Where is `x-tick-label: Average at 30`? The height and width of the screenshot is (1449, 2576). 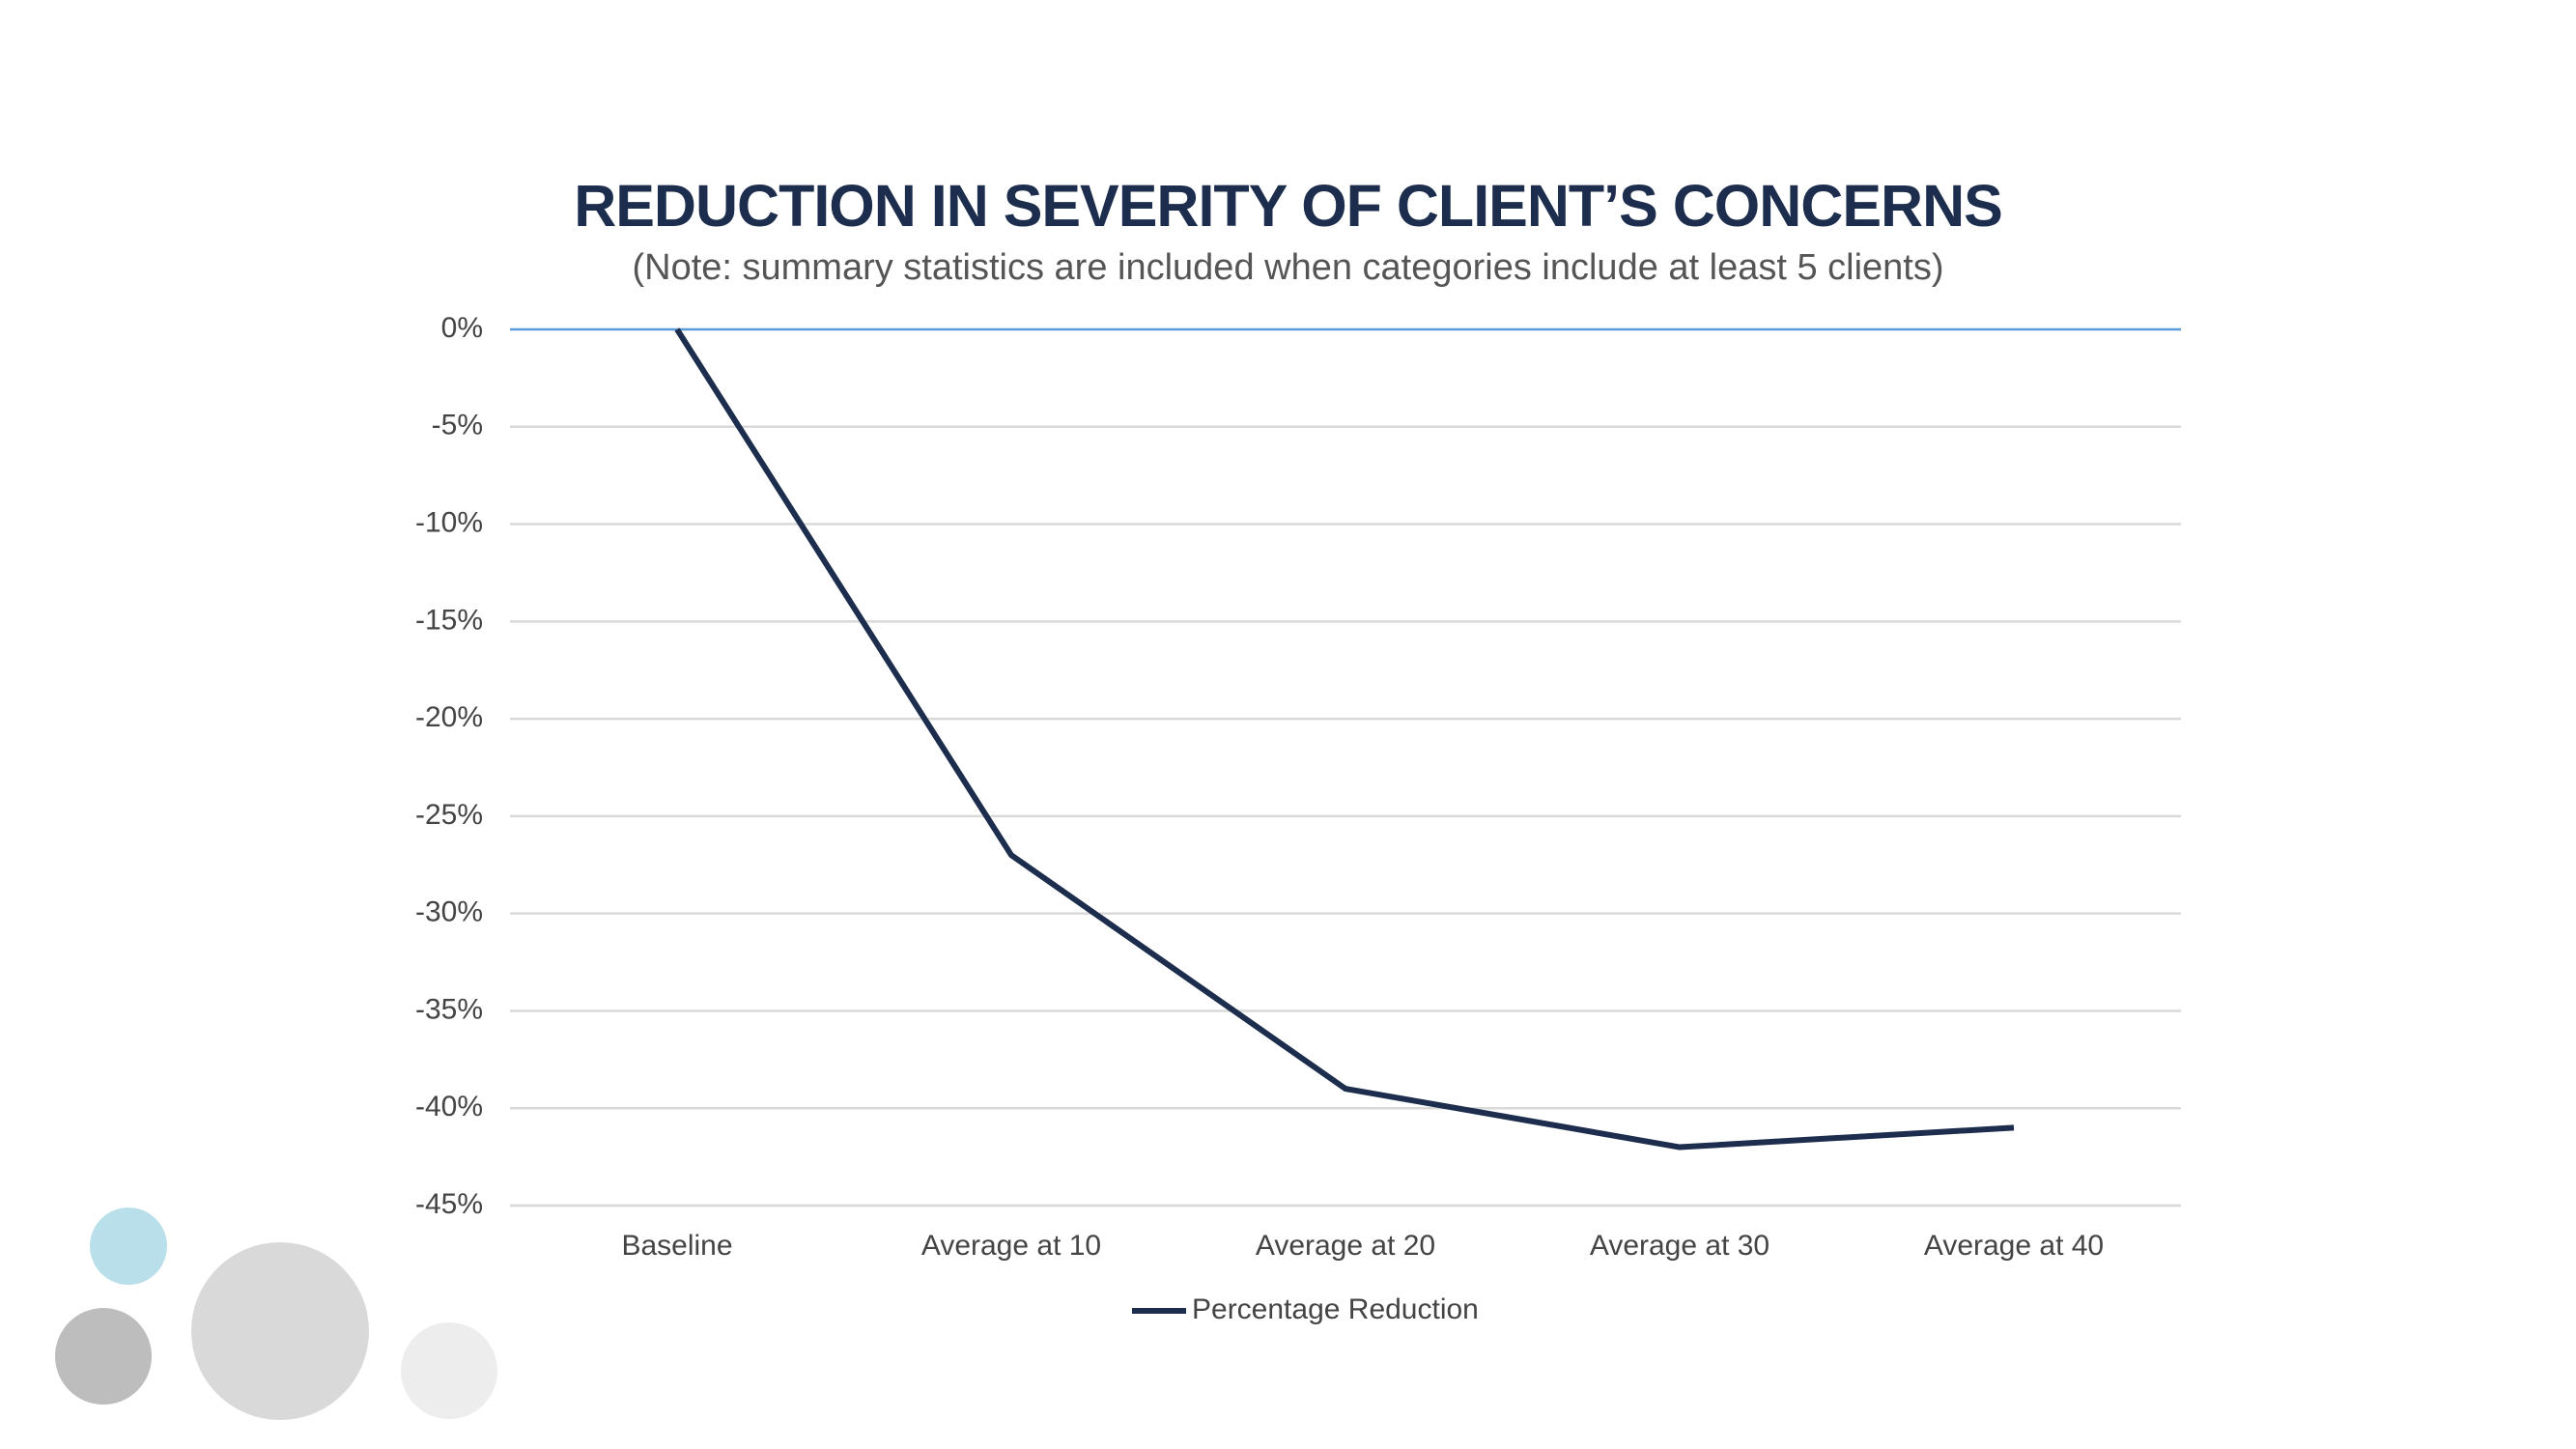 x-tick-label: Average at 30 is located at coordinates (1679, 1246).